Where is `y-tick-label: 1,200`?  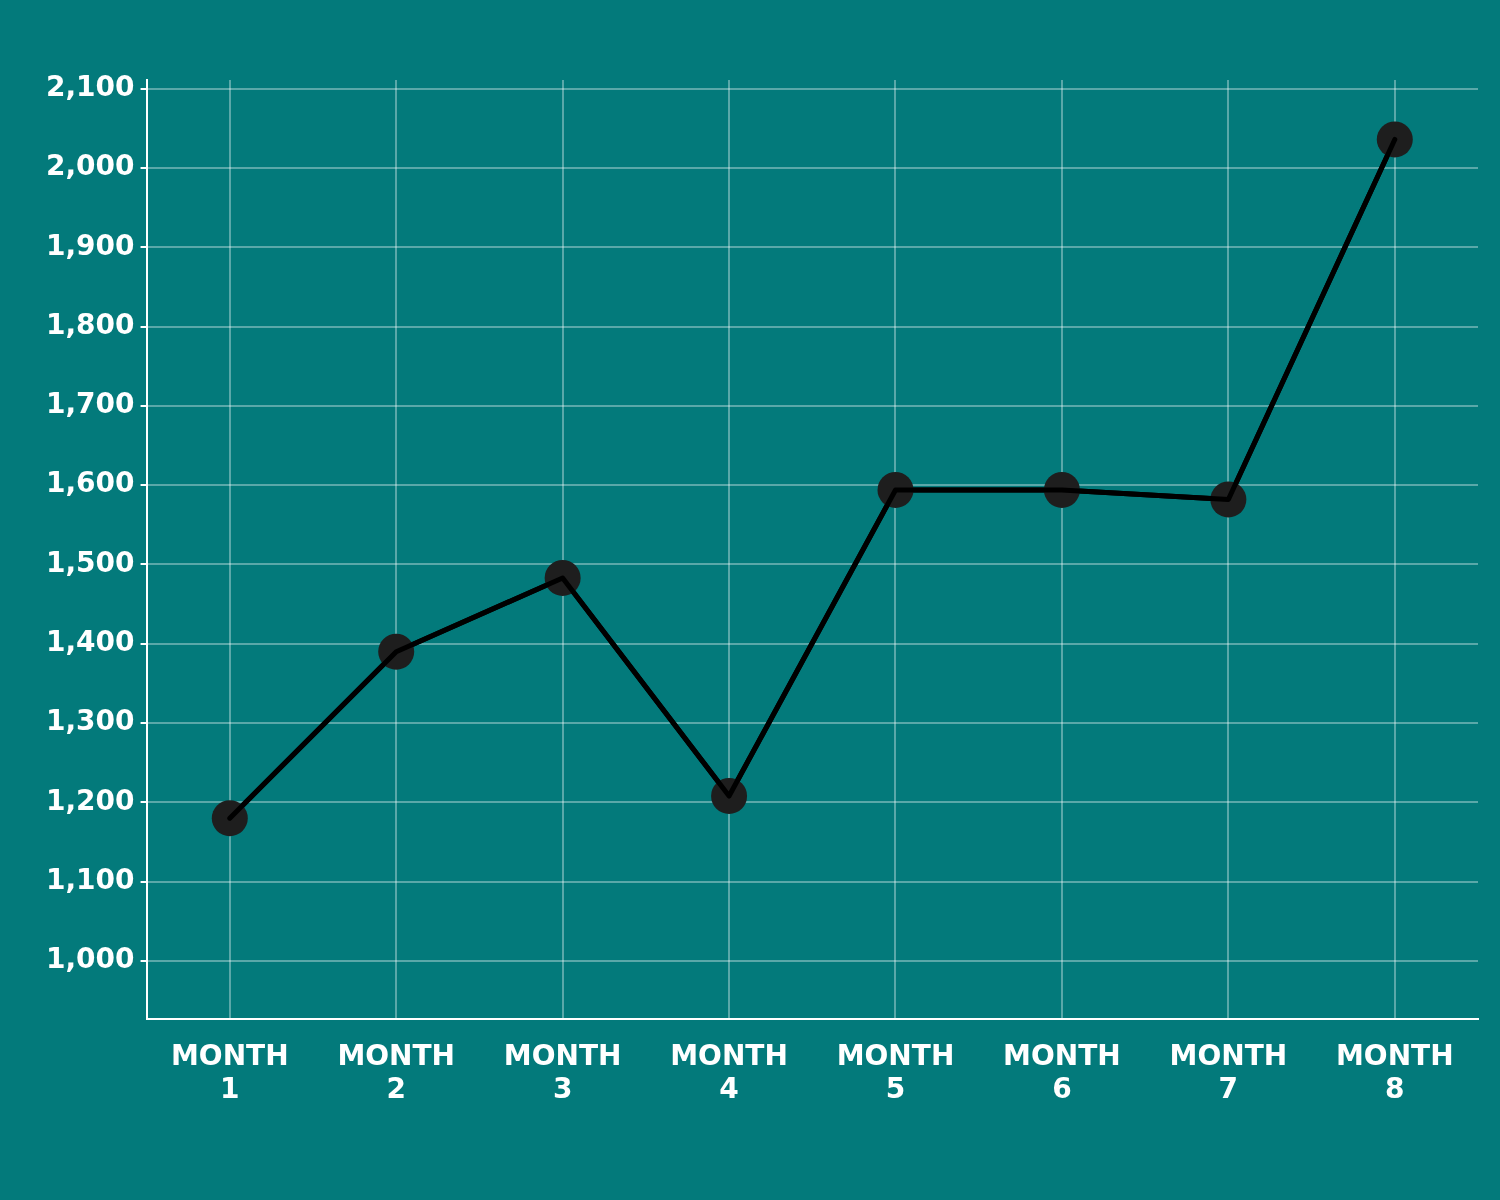
y-tick-label: 1,200 is located at coordinates (90, 800).